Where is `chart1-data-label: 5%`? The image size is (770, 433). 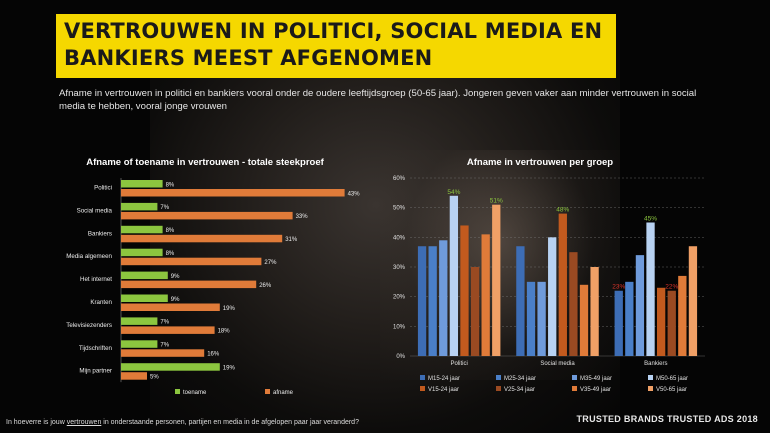
chart1-data-label: 5% is located at coordinates (154, 378).